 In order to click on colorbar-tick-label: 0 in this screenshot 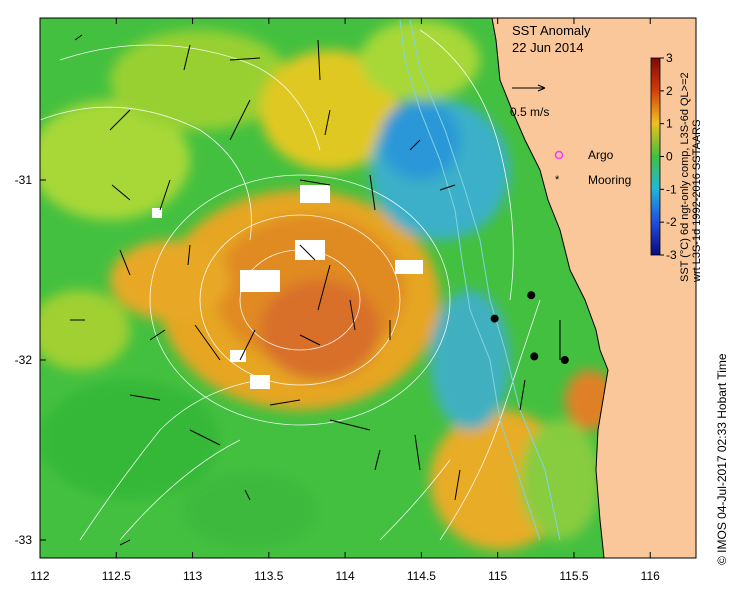, I will do `click(669, 157)`.